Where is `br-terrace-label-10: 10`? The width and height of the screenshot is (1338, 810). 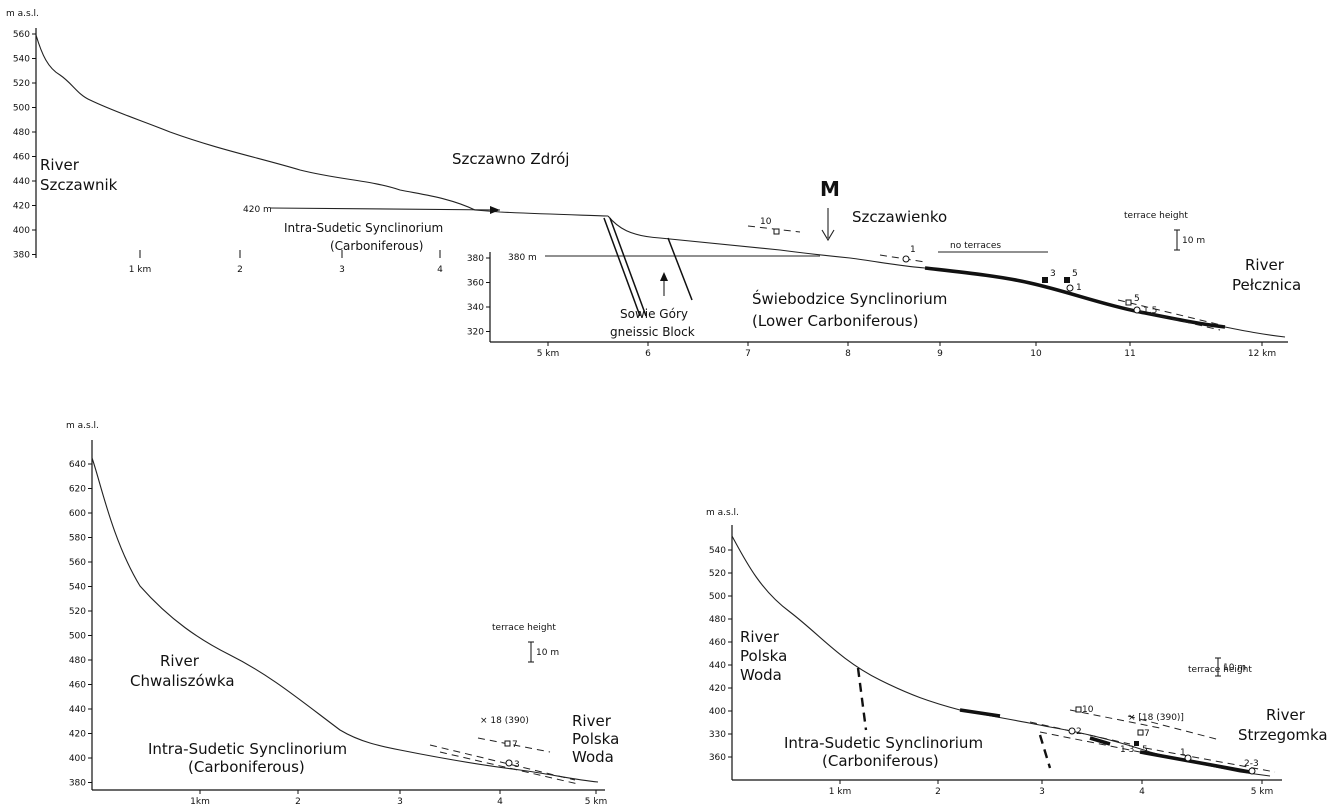
br-terrace-label-10: 10 is located at coordinates (1088, 710).